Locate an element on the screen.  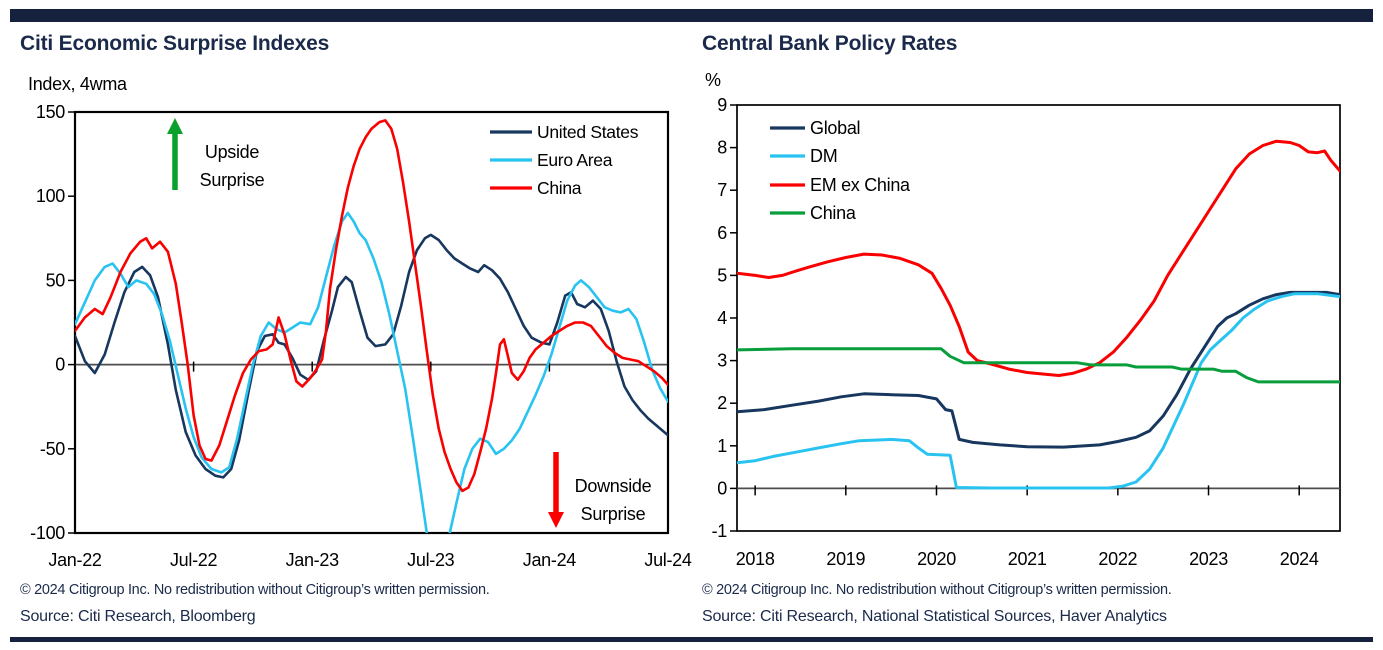
y-axis-unit-label-right: % is located at coordinates (713, 80).